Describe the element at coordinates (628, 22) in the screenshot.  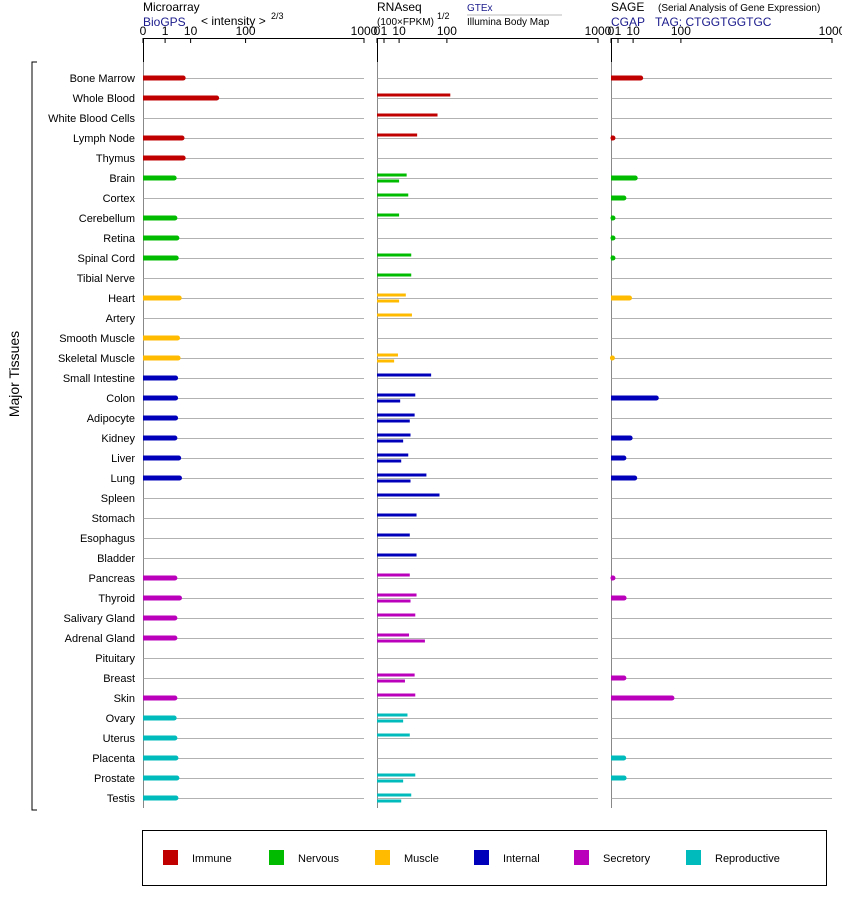
I see `sage-source: CGAP` at that location.